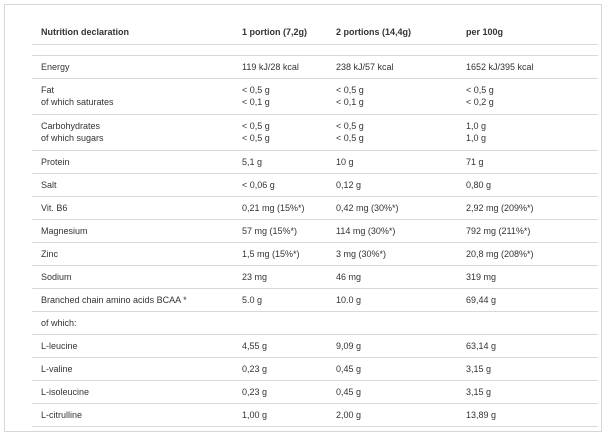 This screenshot has width=608, height=438. What do you see at coordinates (280, 208) in the screenshot?
I see `value-one-portion: 0,21 mg (15%*)` at bounding box center [280, 208].